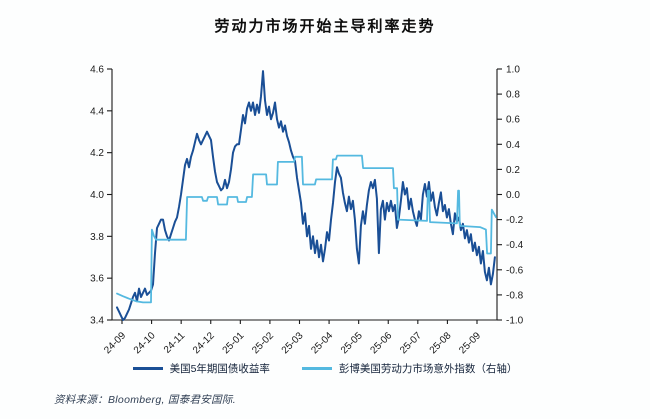  What do you see at coordinates (515, 321) in the screenshot?
I see `svg-text: -1.0` at bounding box center [515, 321].